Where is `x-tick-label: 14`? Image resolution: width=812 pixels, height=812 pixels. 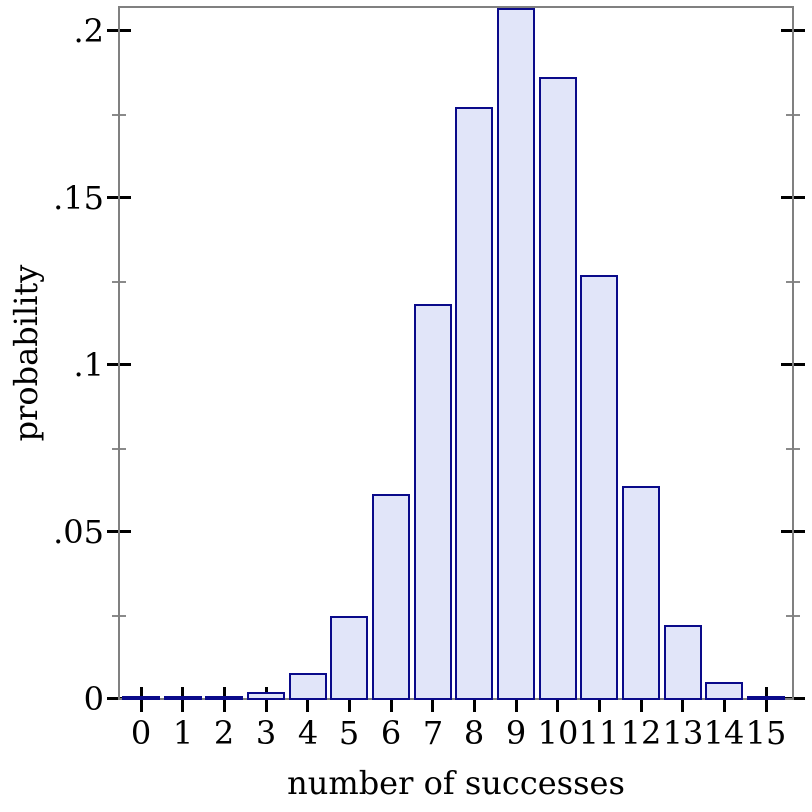
x-tick-label: 14 is located at coordinates (724, 733).